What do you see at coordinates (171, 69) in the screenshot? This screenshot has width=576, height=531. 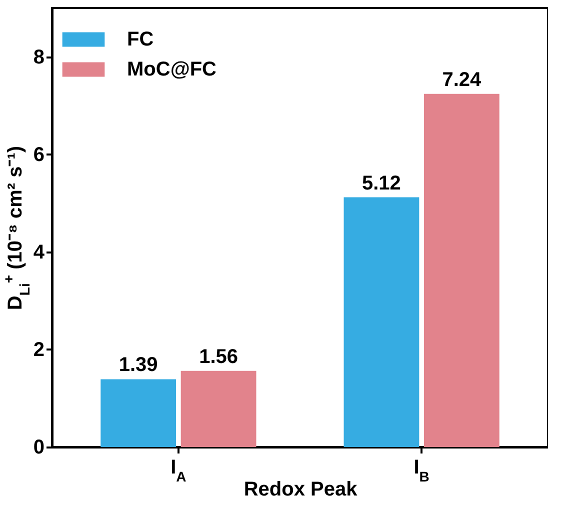 I see `legend-label: MoC@FC` at bounding box center [171, 69].